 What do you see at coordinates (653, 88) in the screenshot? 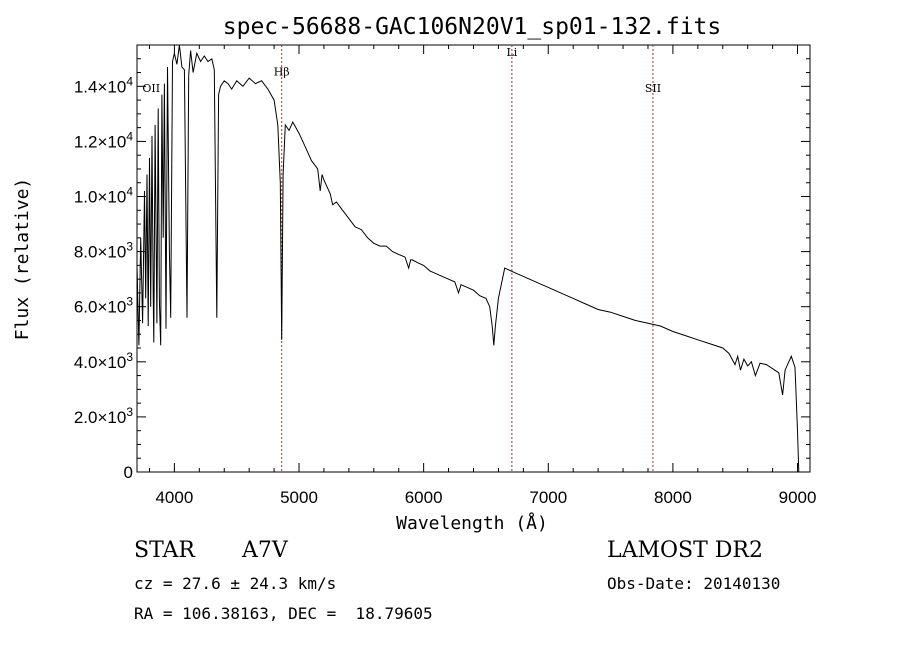
I see `line-label-sii: SII` at bounding box center [653, 88].